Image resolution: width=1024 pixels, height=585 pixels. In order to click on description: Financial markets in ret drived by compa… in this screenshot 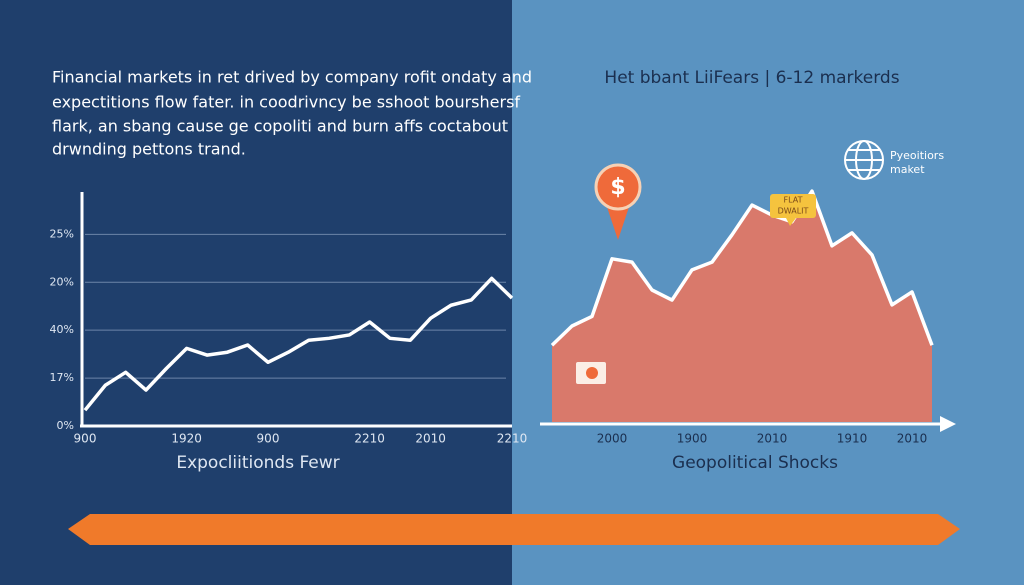, I will do `click(292, 113)`.